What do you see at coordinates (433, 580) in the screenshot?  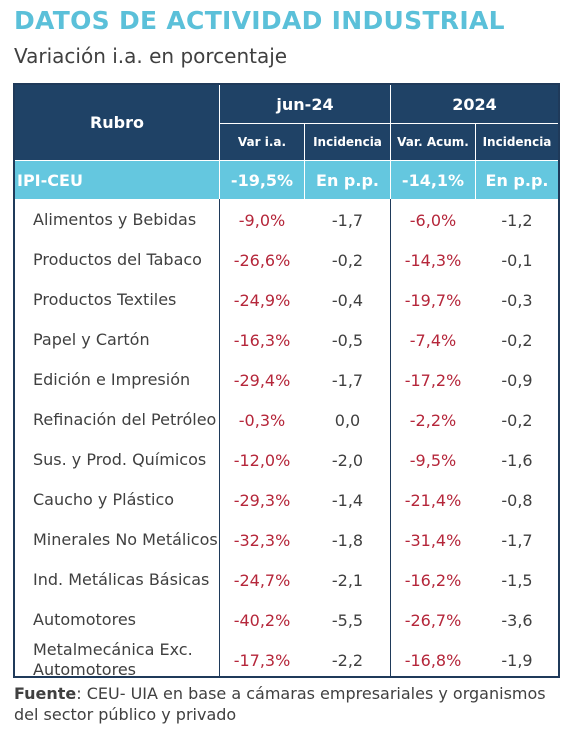 I see `row-var-acum: -16,2%` at bounding box center [433, 580].